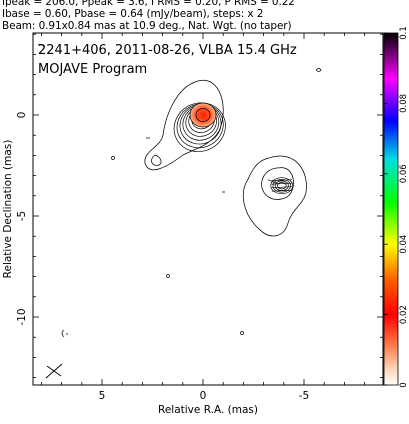  What do you see at coordinates (391, 209) in the screenshot?
I see `colorbar-gradient` at bounding box center [391, 209].